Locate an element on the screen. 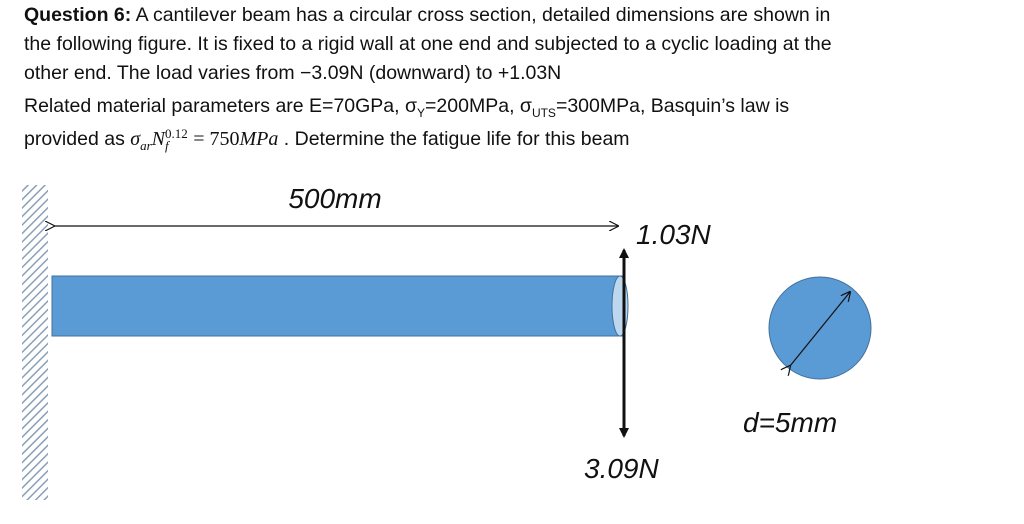  formula: ar is located at coordinates (146, 146).